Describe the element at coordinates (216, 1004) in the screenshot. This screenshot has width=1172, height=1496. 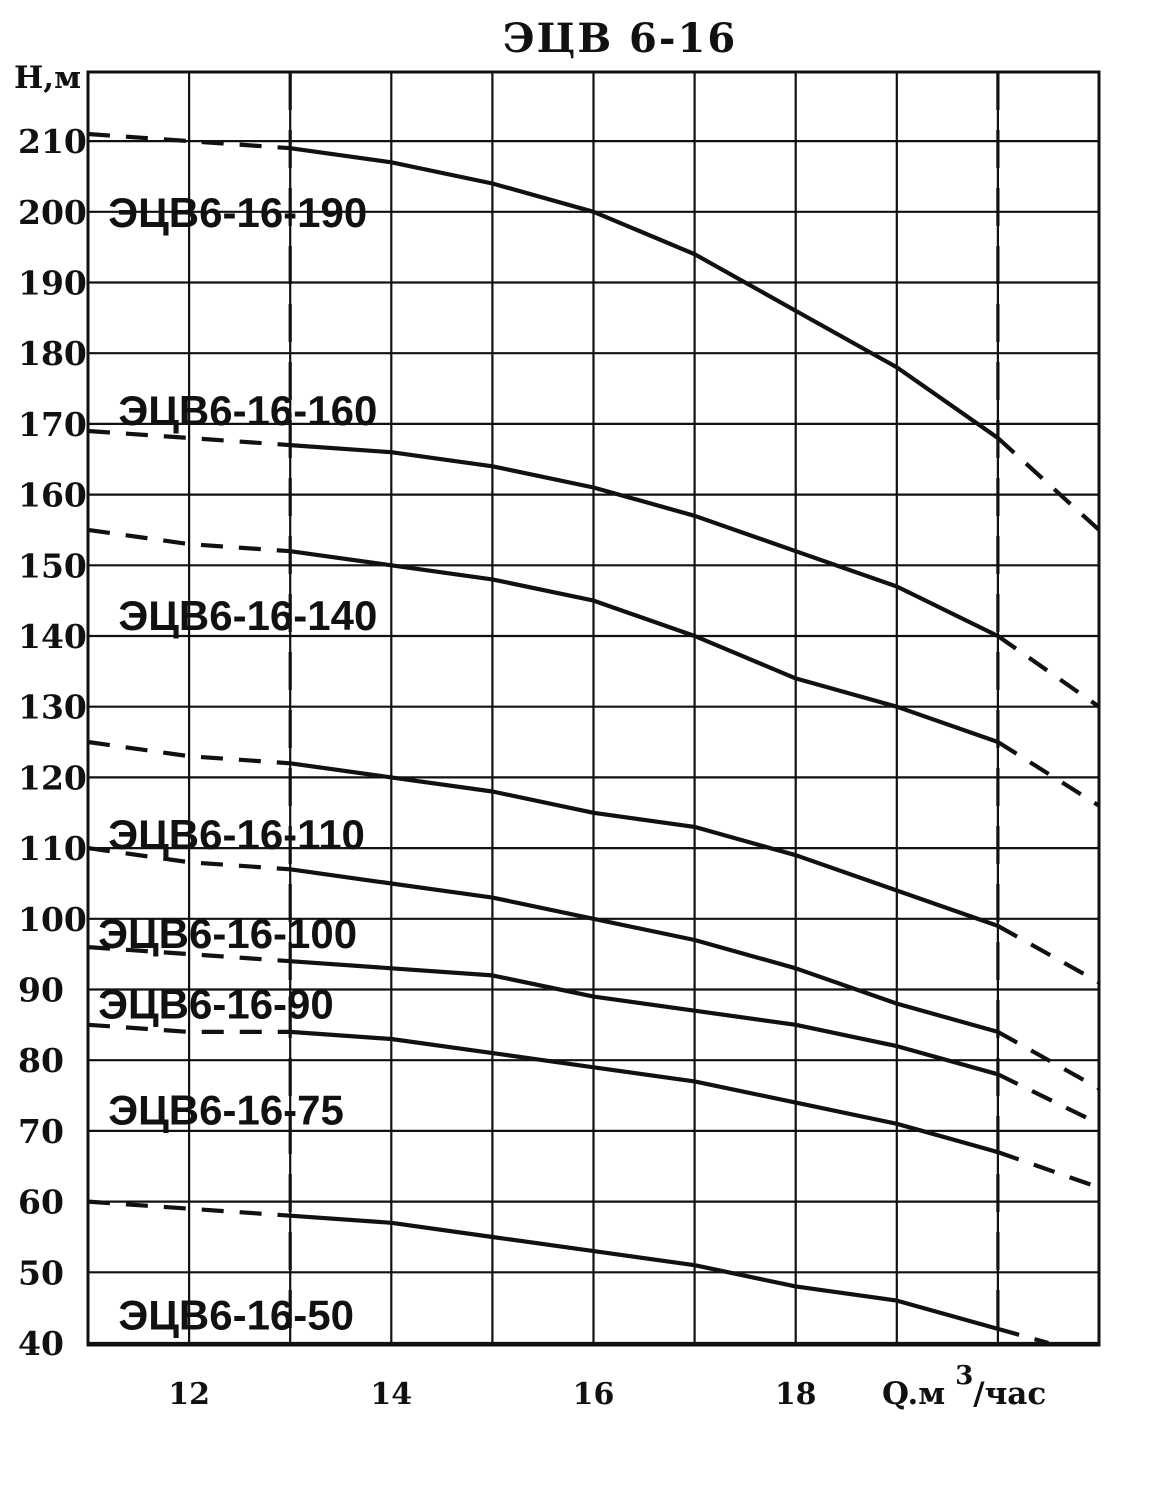
I see `series-label: ЭЦВ6-16-90` at that location.